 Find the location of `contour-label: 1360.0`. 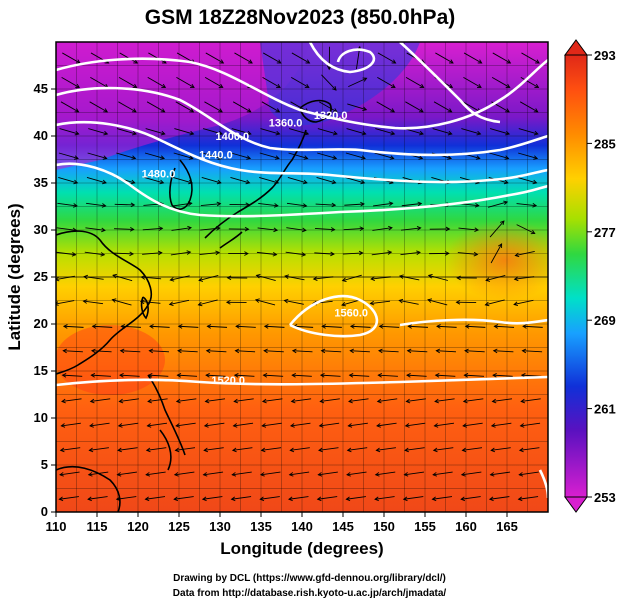

contour-label: 1360.0 is located at coordinates (286, 124).